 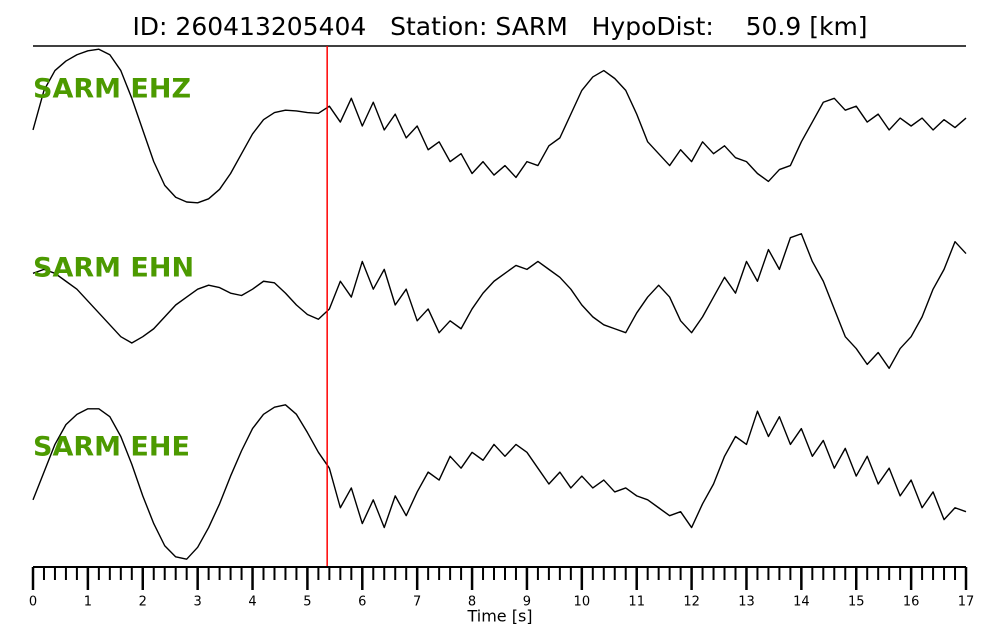 What do you see at coordinates (801, 602) in the screenshot?
I see `x-tick-label: 14` at bounding box center [801, 602].